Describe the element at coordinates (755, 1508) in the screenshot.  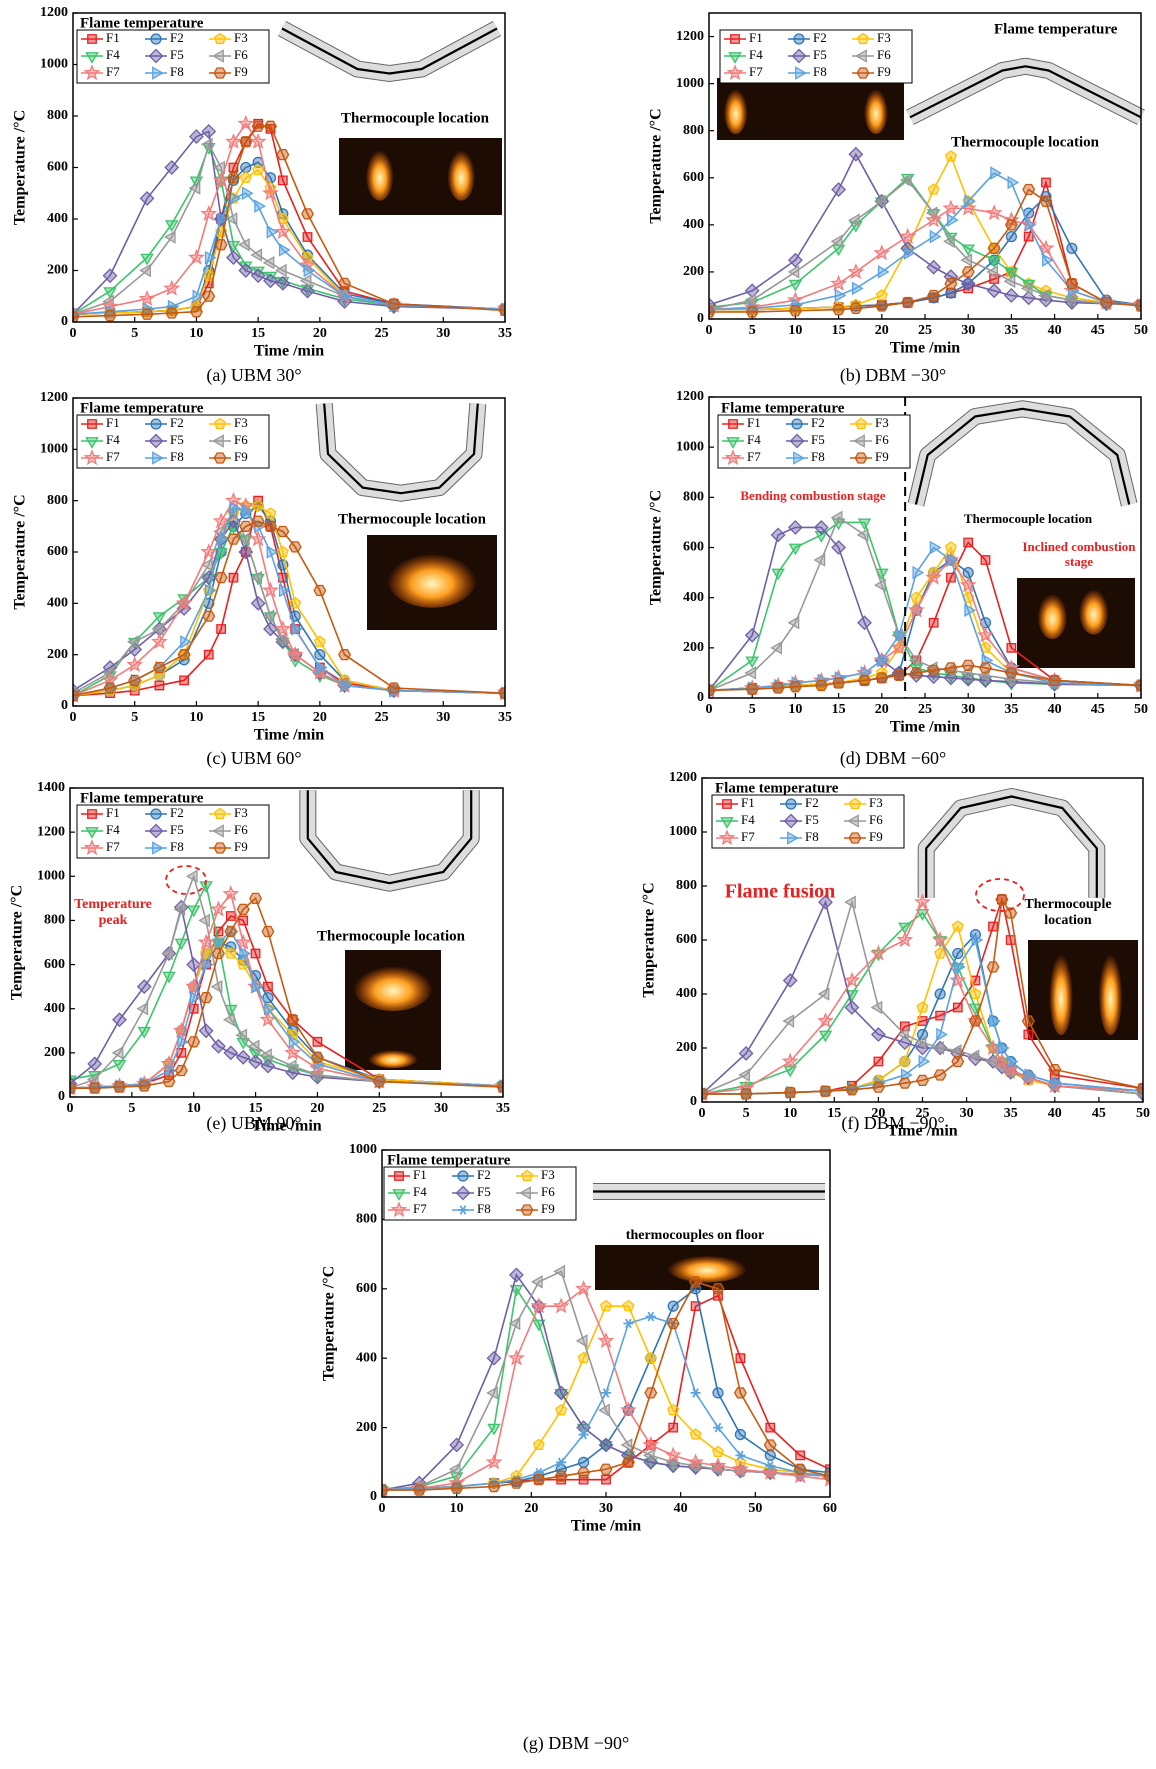
I see `x-tick-label: 50` at that location.